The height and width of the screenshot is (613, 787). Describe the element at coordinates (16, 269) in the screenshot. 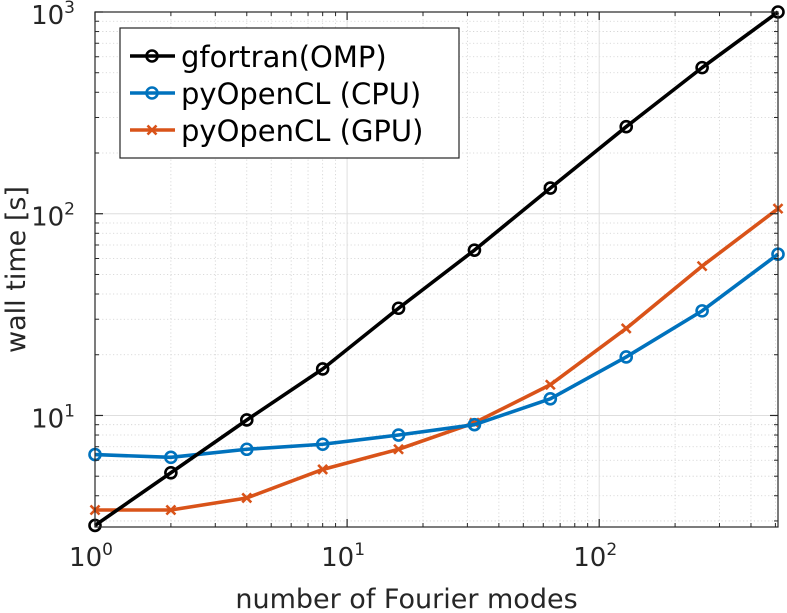

I see `y-axis-label: wall time [s]` at that location.